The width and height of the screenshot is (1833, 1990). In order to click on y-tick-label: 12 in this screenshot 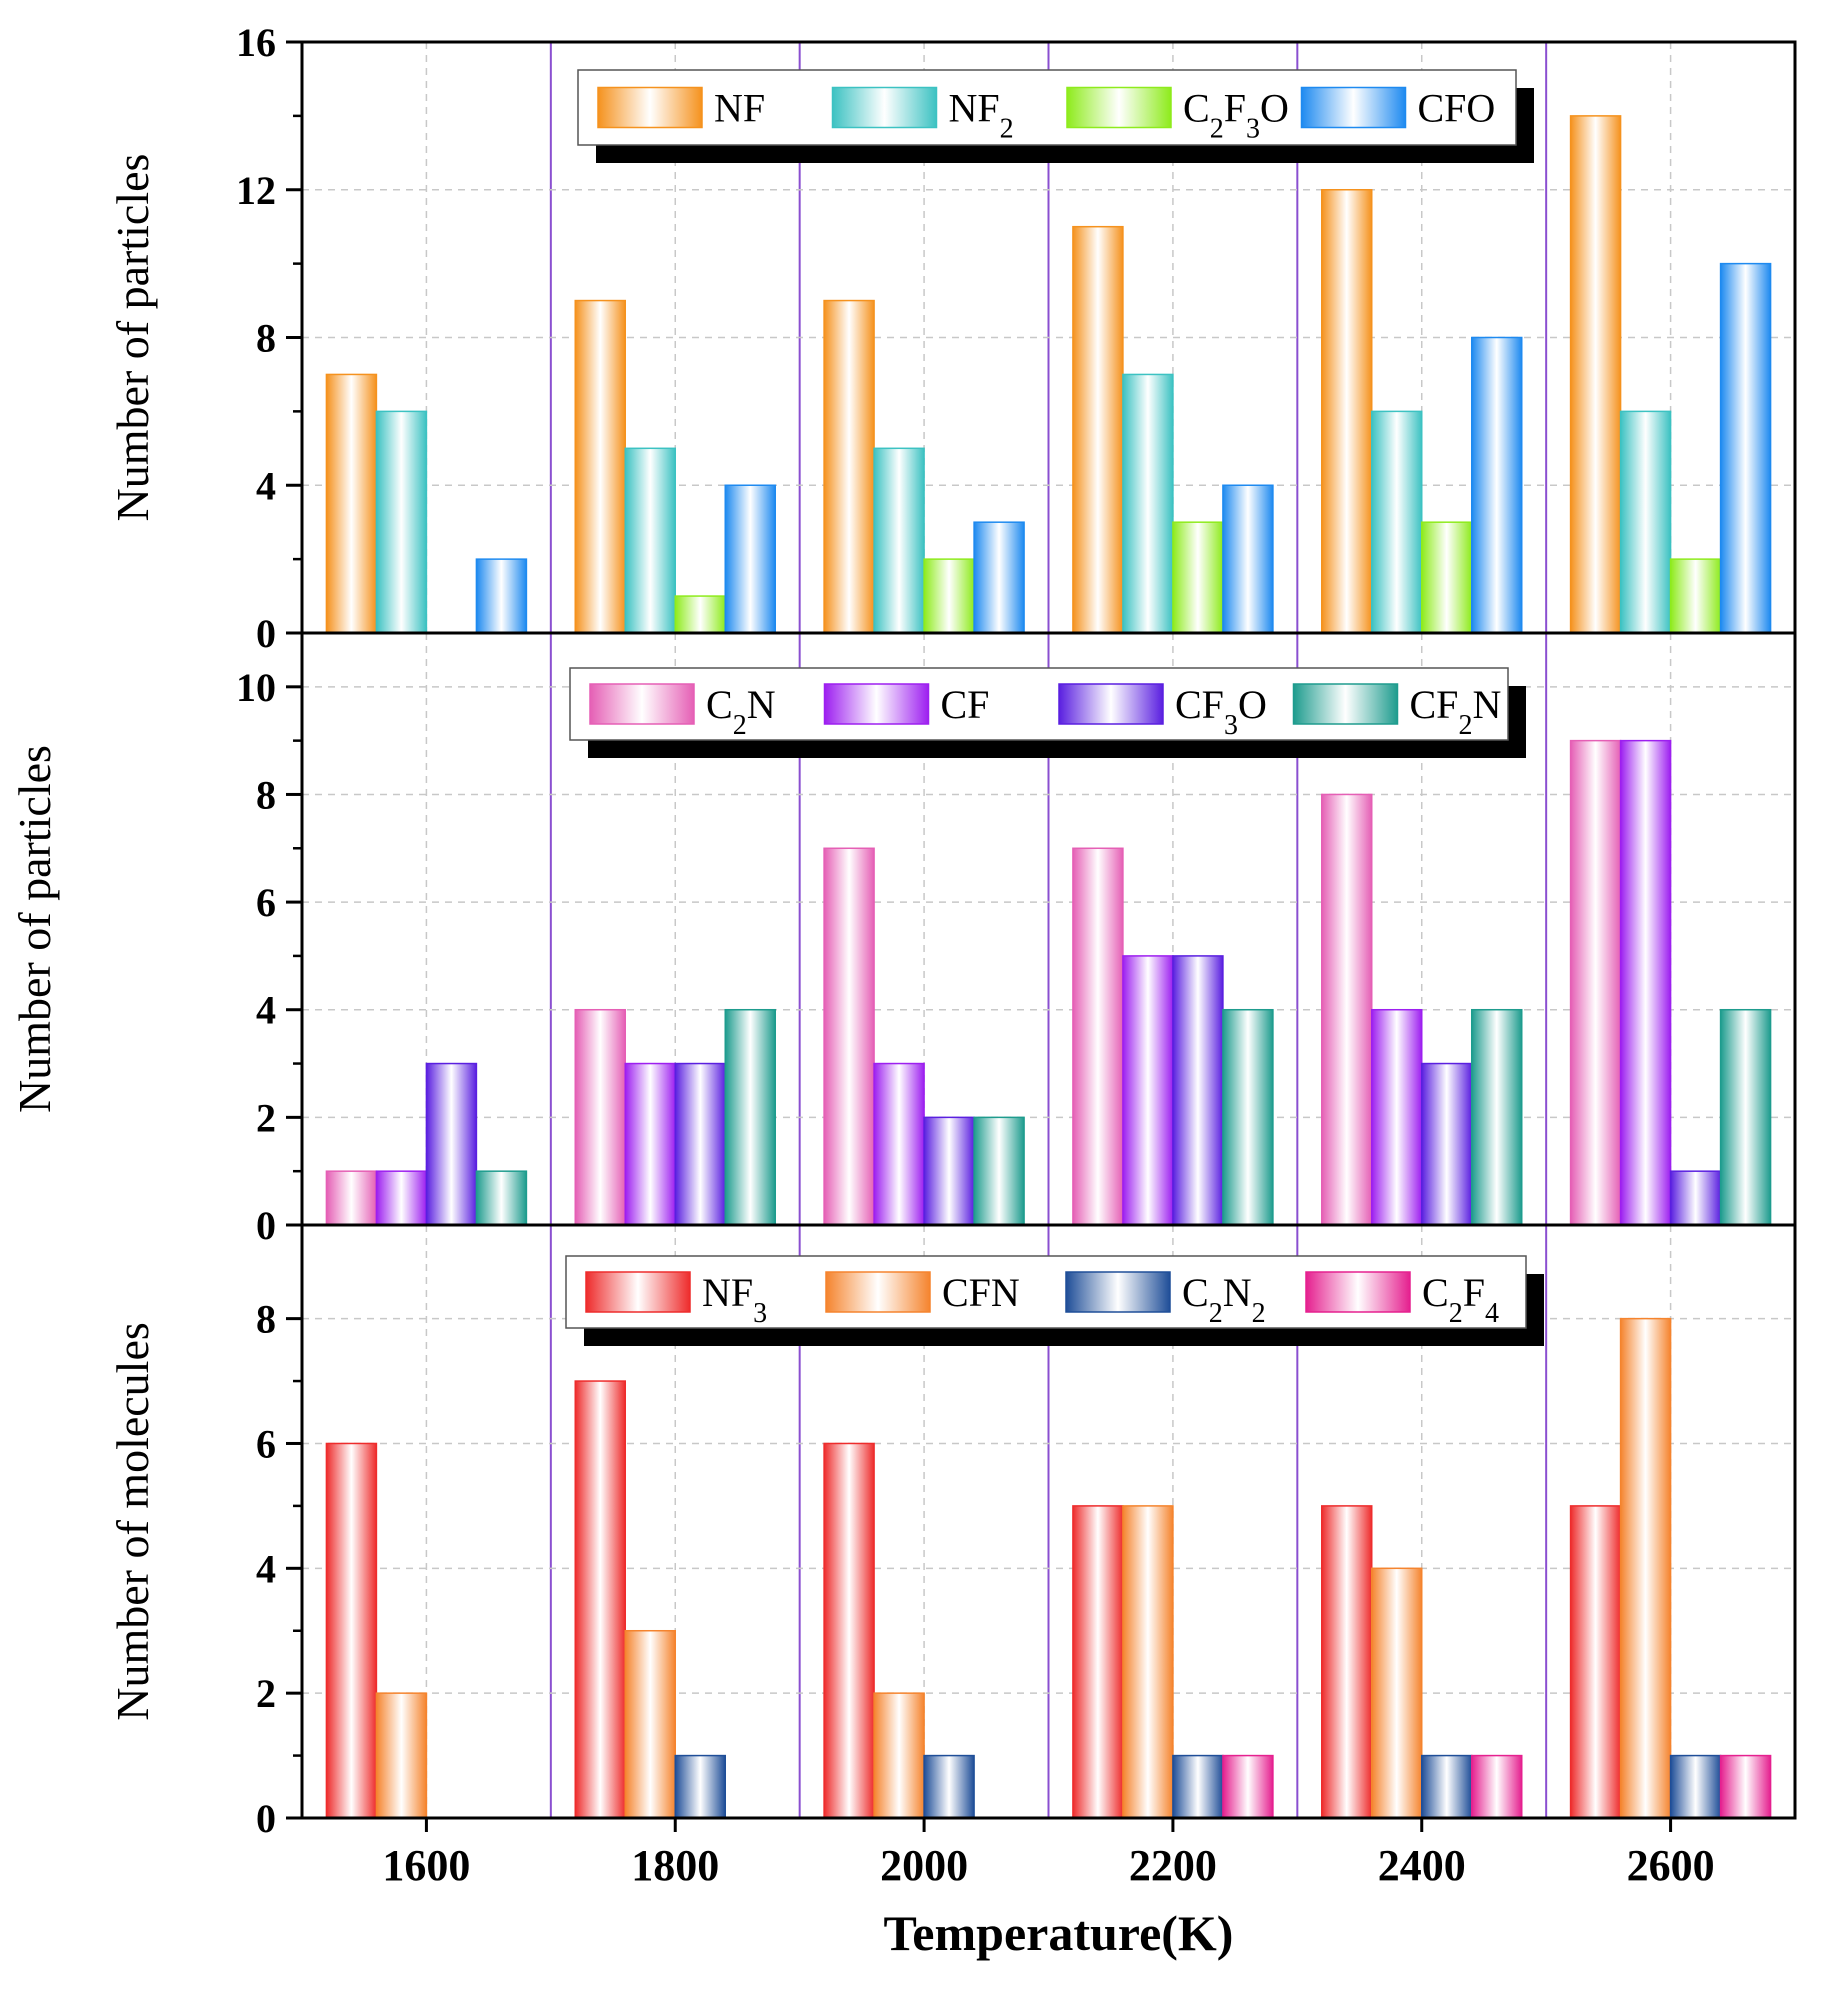, I will do `click(256, 190)`.